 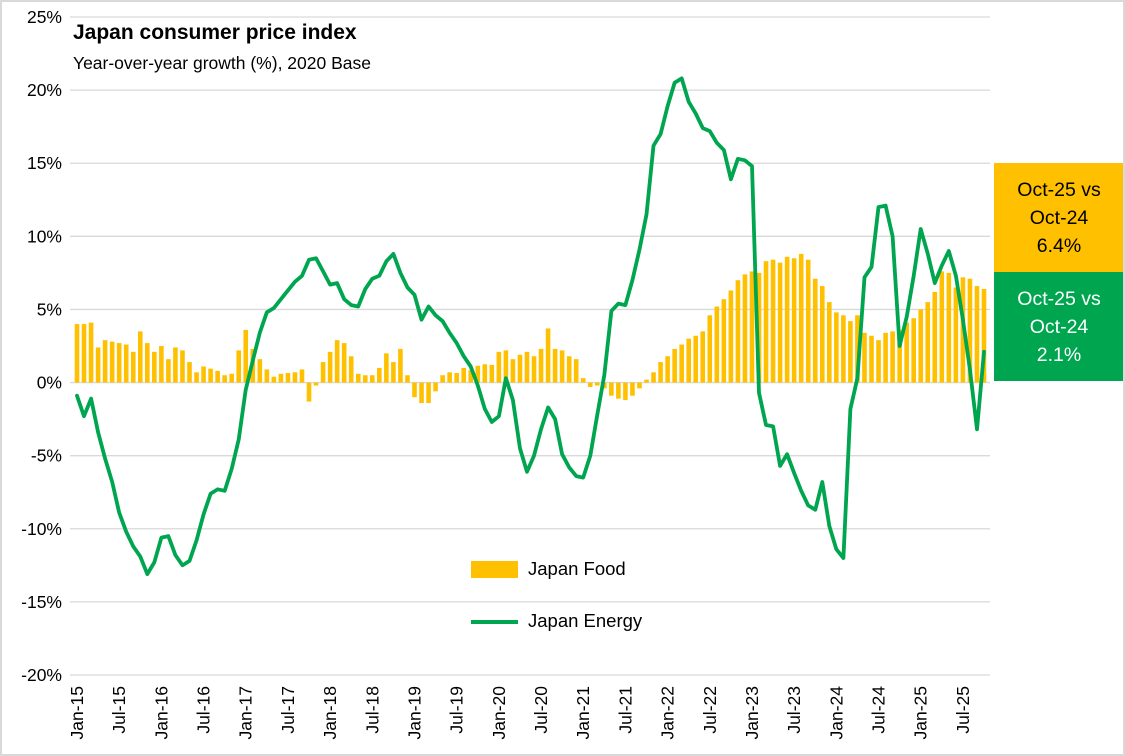 What do you see at coordinates (710, 710) in the screenshot?
I see `x-axis-tick-label: Jul-22` at bounding box center [710, 710].